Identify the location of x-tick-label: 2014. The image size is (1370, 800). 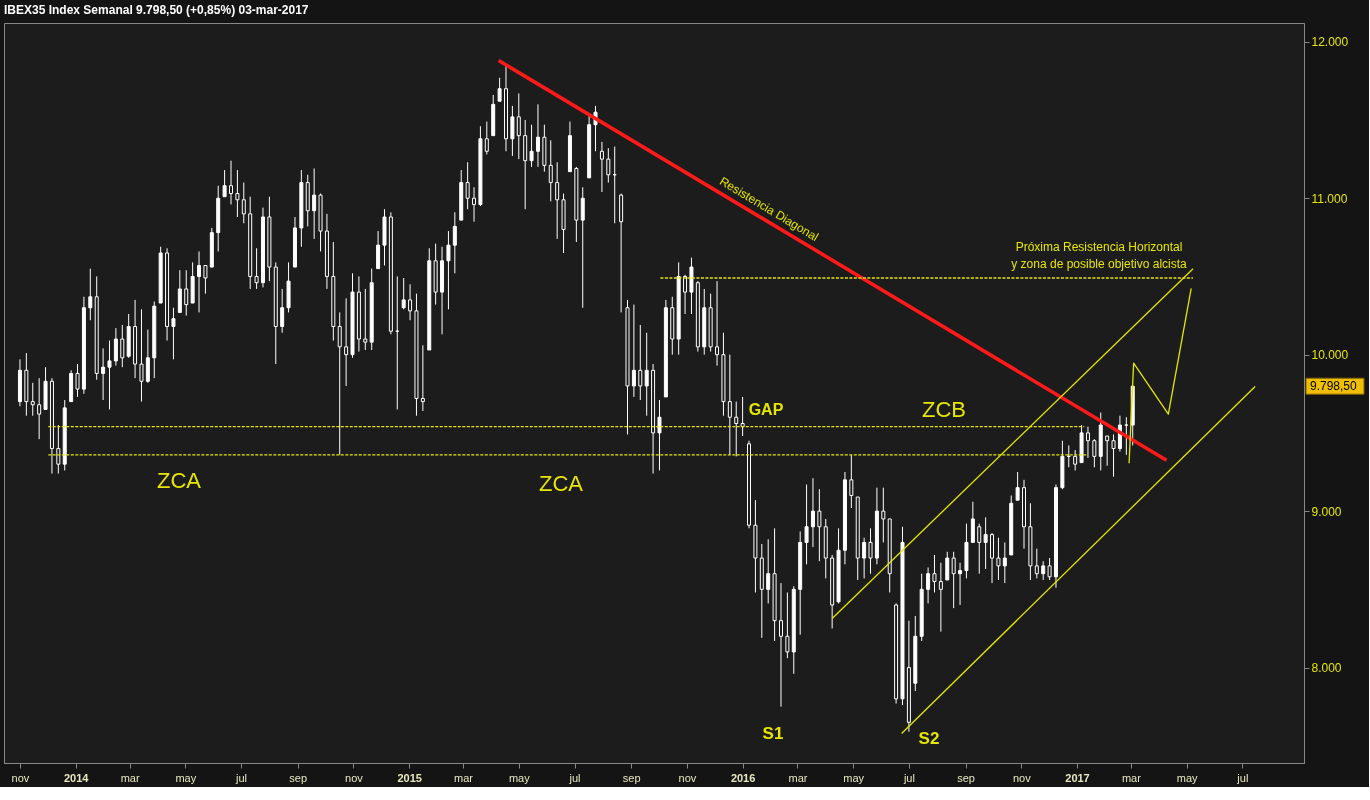
(76, 777).